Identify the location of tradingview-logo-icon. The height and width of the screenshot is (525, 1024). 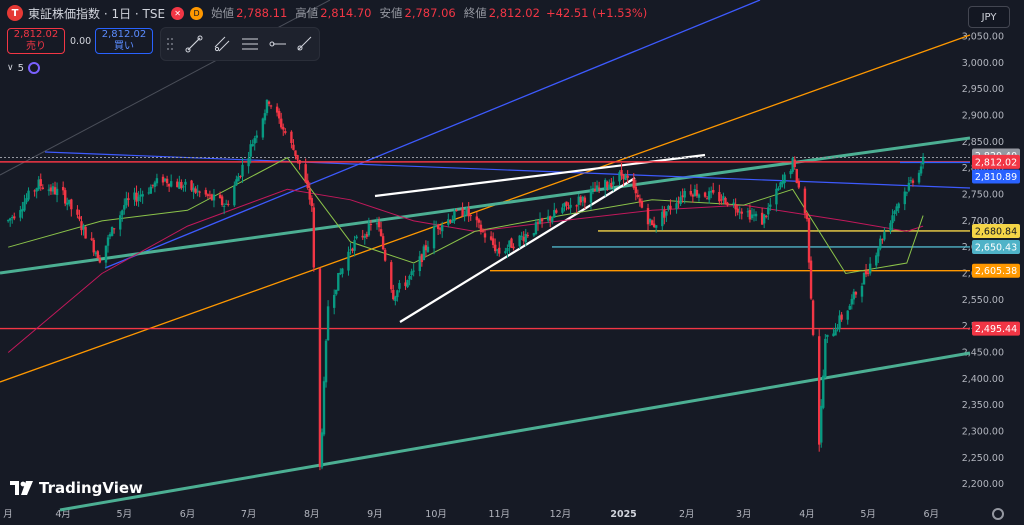
(21, 488).